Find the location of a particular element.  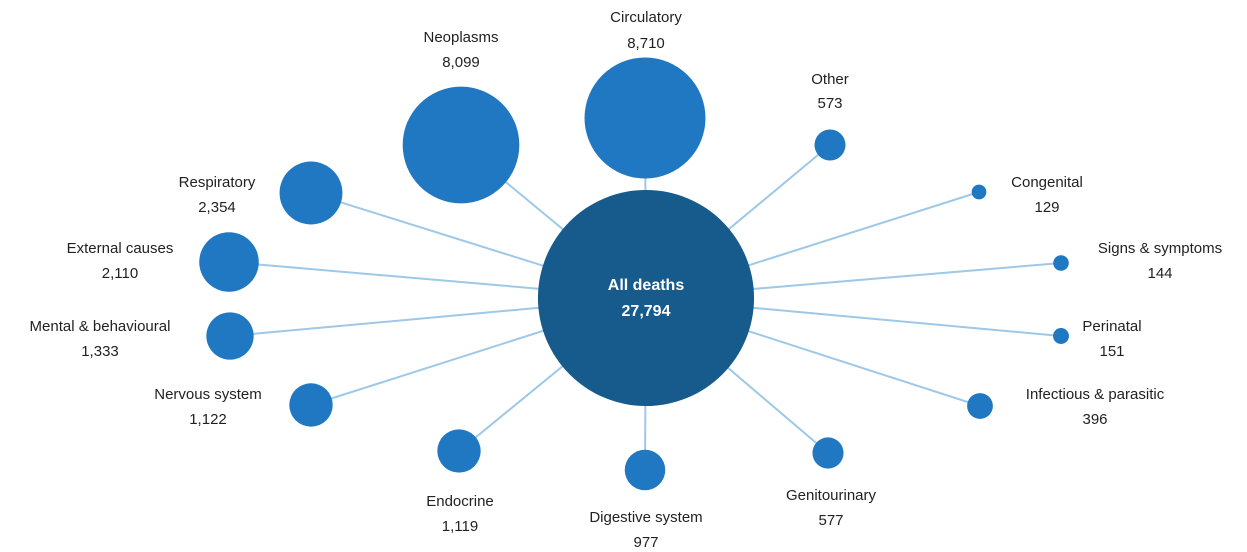

value-label: 8,710 is located at coordinates (646, 43).